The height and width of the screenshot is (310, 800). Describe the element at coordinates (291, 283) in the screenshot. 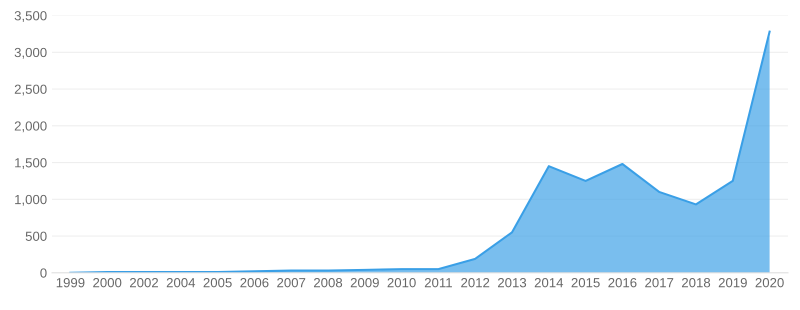

I see `x-tick-label: 2007` at that location.